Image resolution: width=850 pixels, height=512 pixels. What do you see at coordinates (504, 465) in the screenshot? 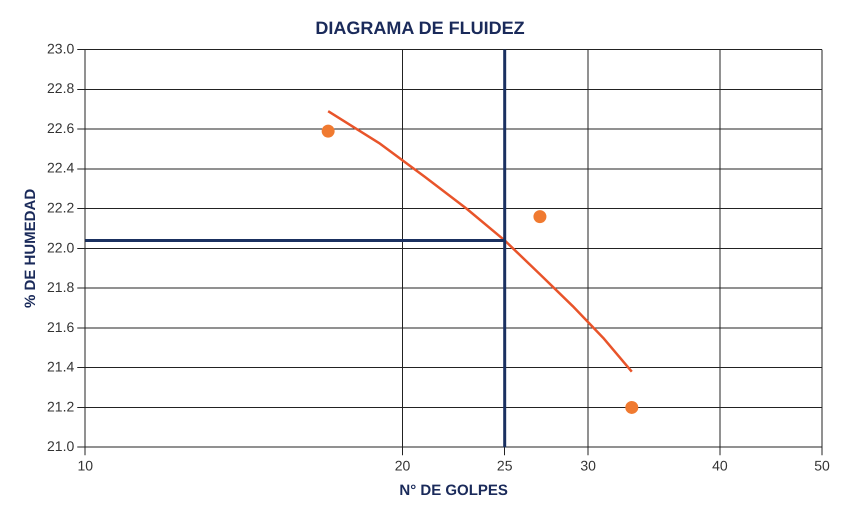
I see `x-tick-label: 25` at bounding box center [504, 465].